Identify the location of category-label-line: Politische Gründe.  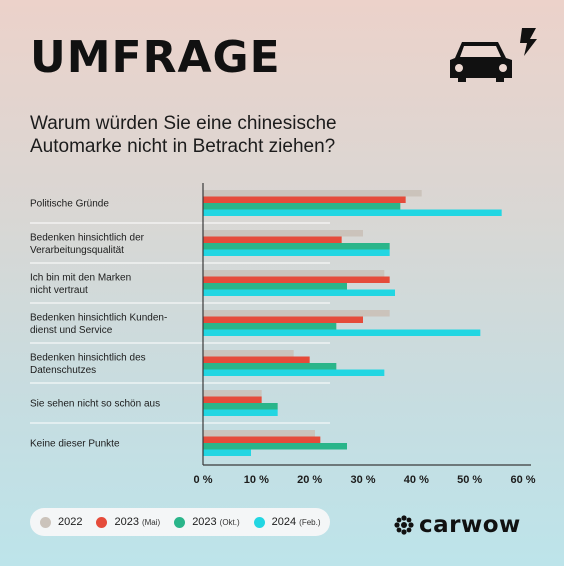
(69, 204).